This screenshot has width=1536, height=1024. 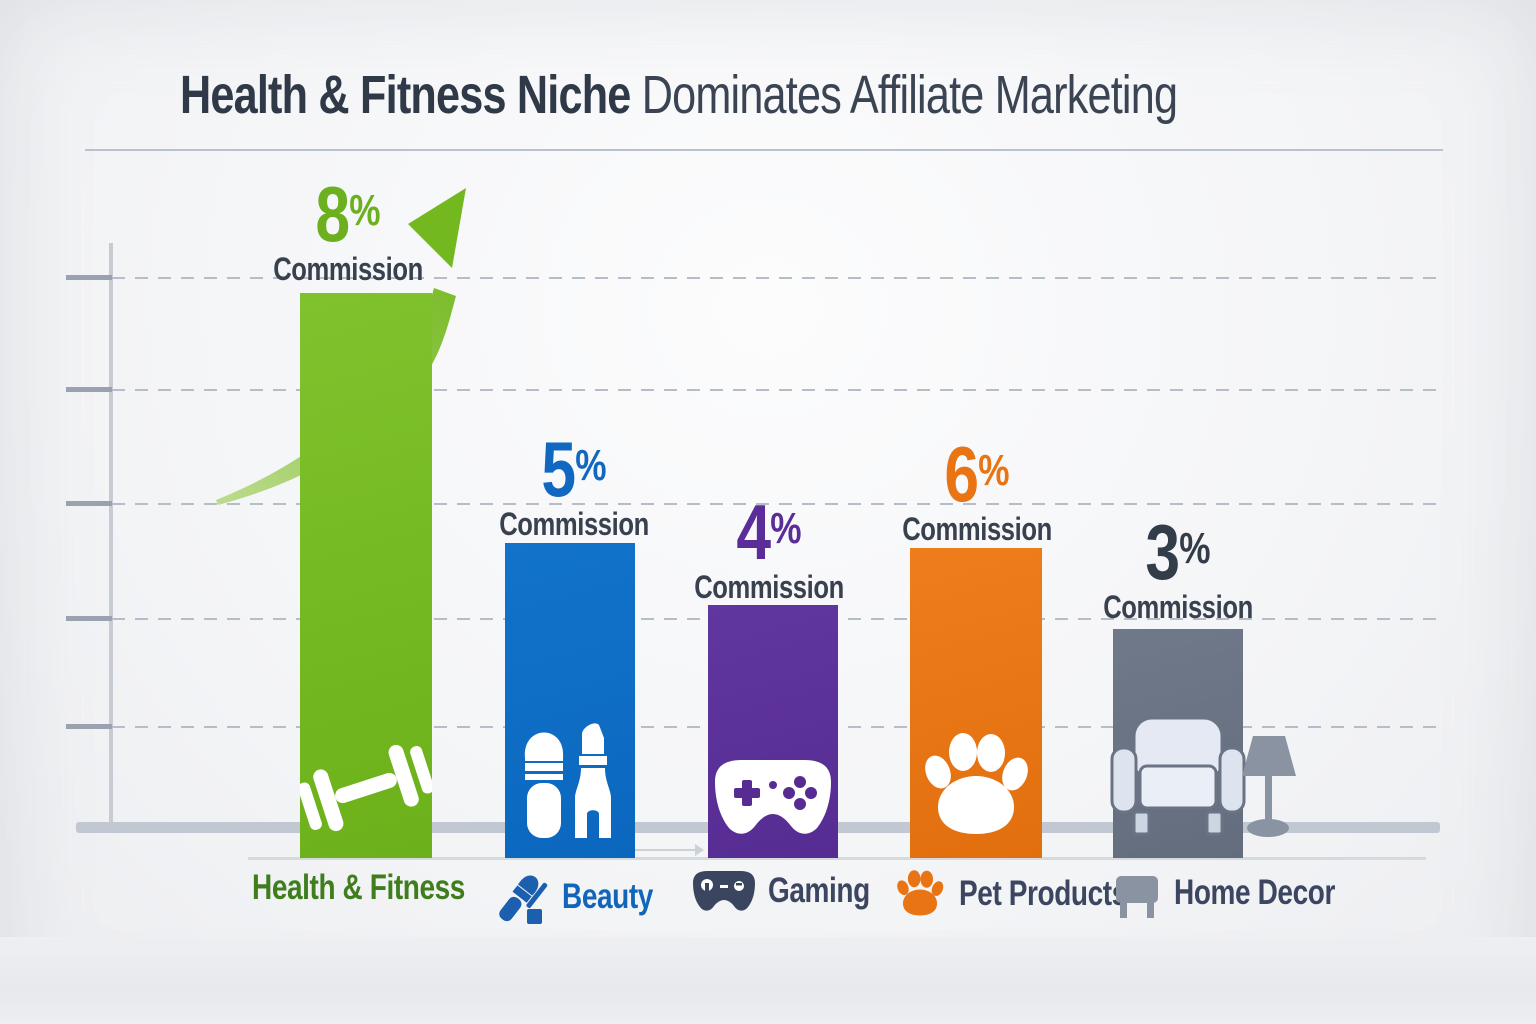 What do you see at coordinates (920, 893) in the screenshot?
I see `pet-mini-icon` at bounding box center [920, 893].